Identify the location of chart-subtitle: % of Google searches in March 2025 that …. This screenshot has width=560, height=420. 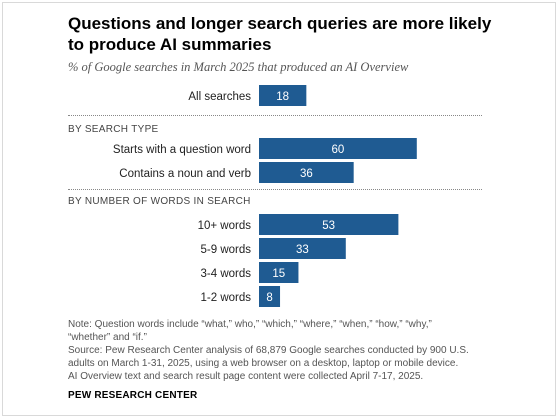
(238, 67).